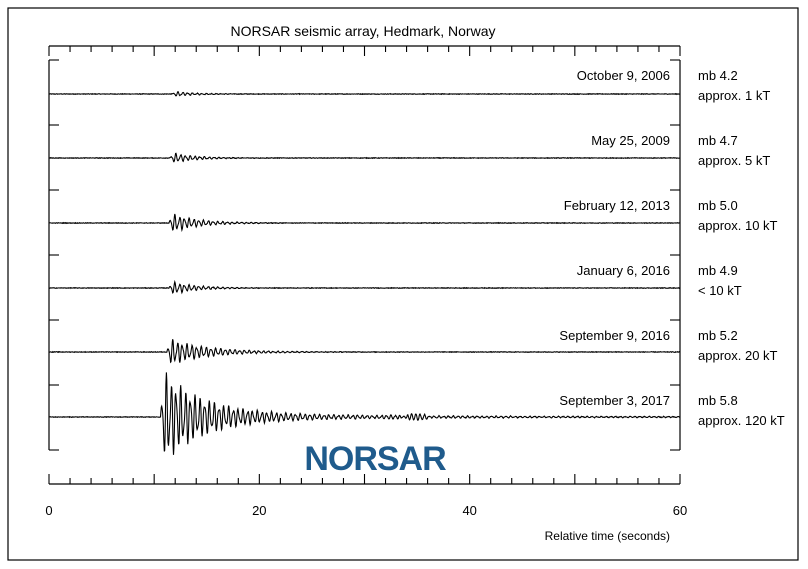  Describe the element at coordinates (259, 510) in the screenshot. I see `x-tick-label-20: 20` at that location.